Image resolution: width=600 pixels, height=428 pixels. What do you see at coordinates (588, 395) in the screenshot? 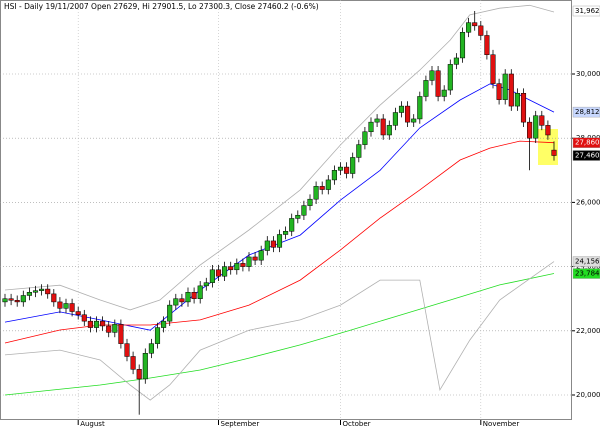
I see `y-tick-label: 20,000` at bounding box center [588, 395].